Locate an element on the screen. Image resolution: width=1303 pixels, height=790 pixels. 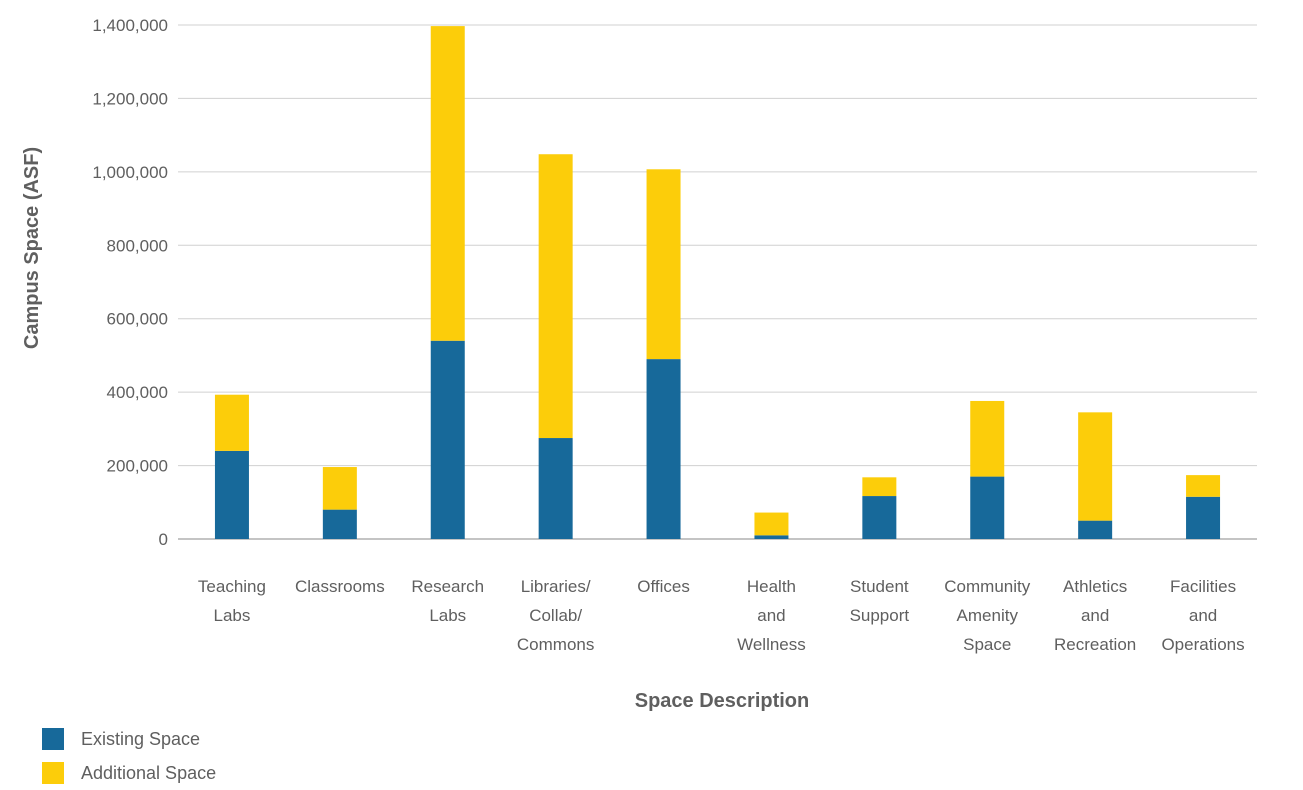
y-tick-label: 600,000 is located at coordinates (137, 319).